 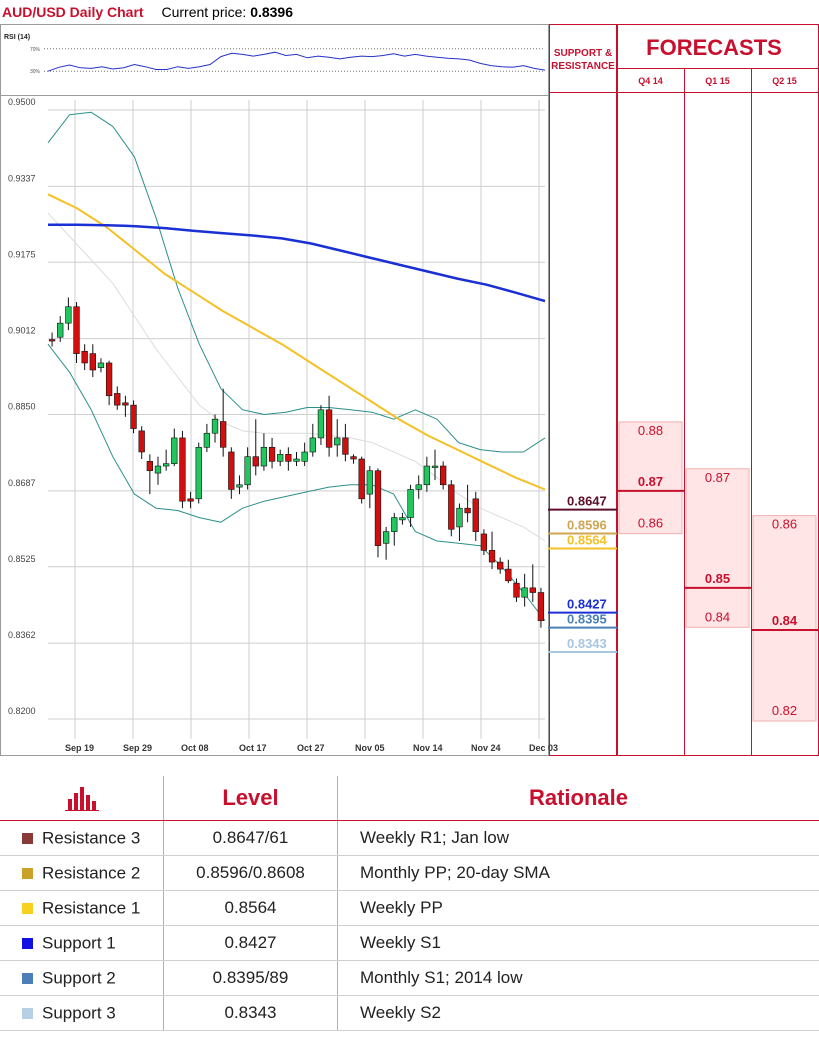 I want to click on level-rationale: Weekly S2, so click(x=578, y=1013).